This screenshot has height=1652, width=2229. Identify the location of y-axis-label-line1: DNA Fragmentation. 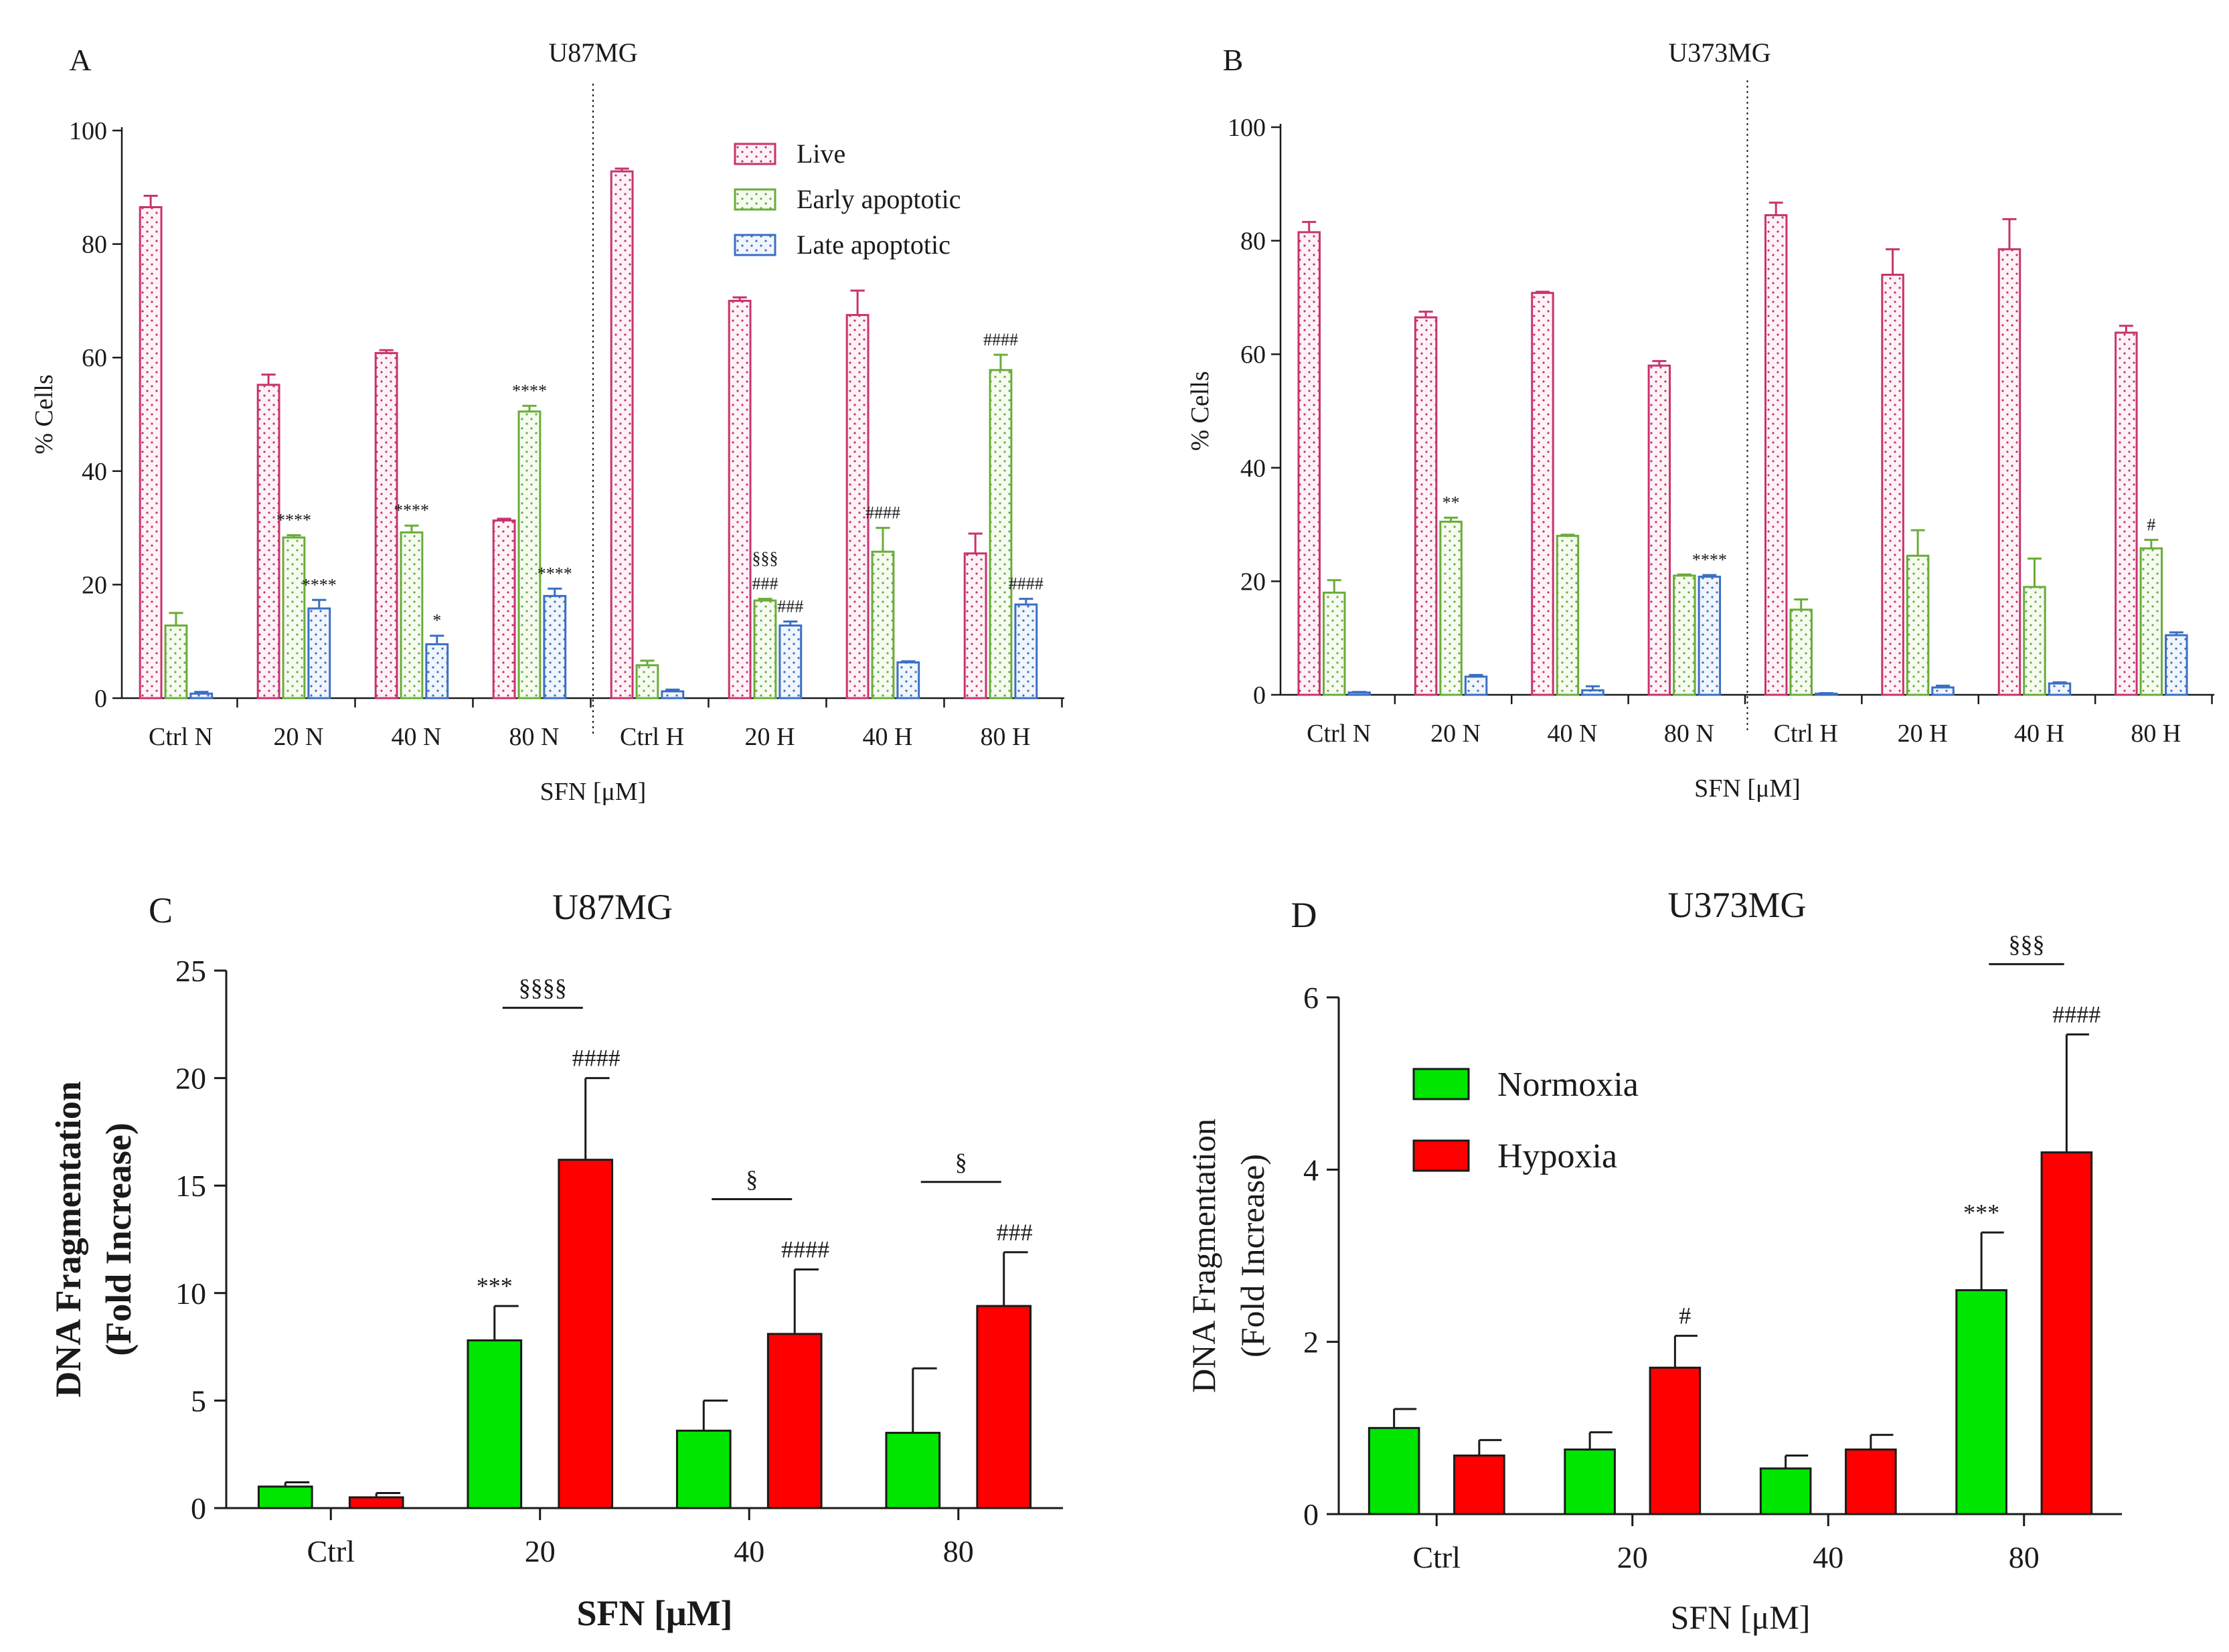
(1203, 1256).